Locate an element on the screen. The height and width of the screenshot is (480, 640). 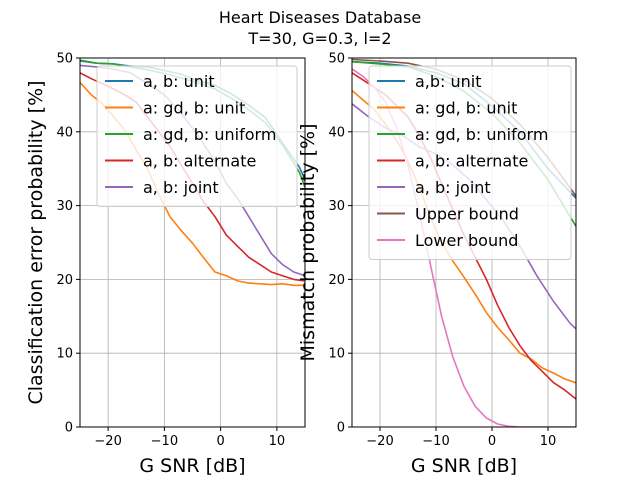
figure-subtitle: T=30, G=0.3, l=2 is located at coordinates (319, 38).